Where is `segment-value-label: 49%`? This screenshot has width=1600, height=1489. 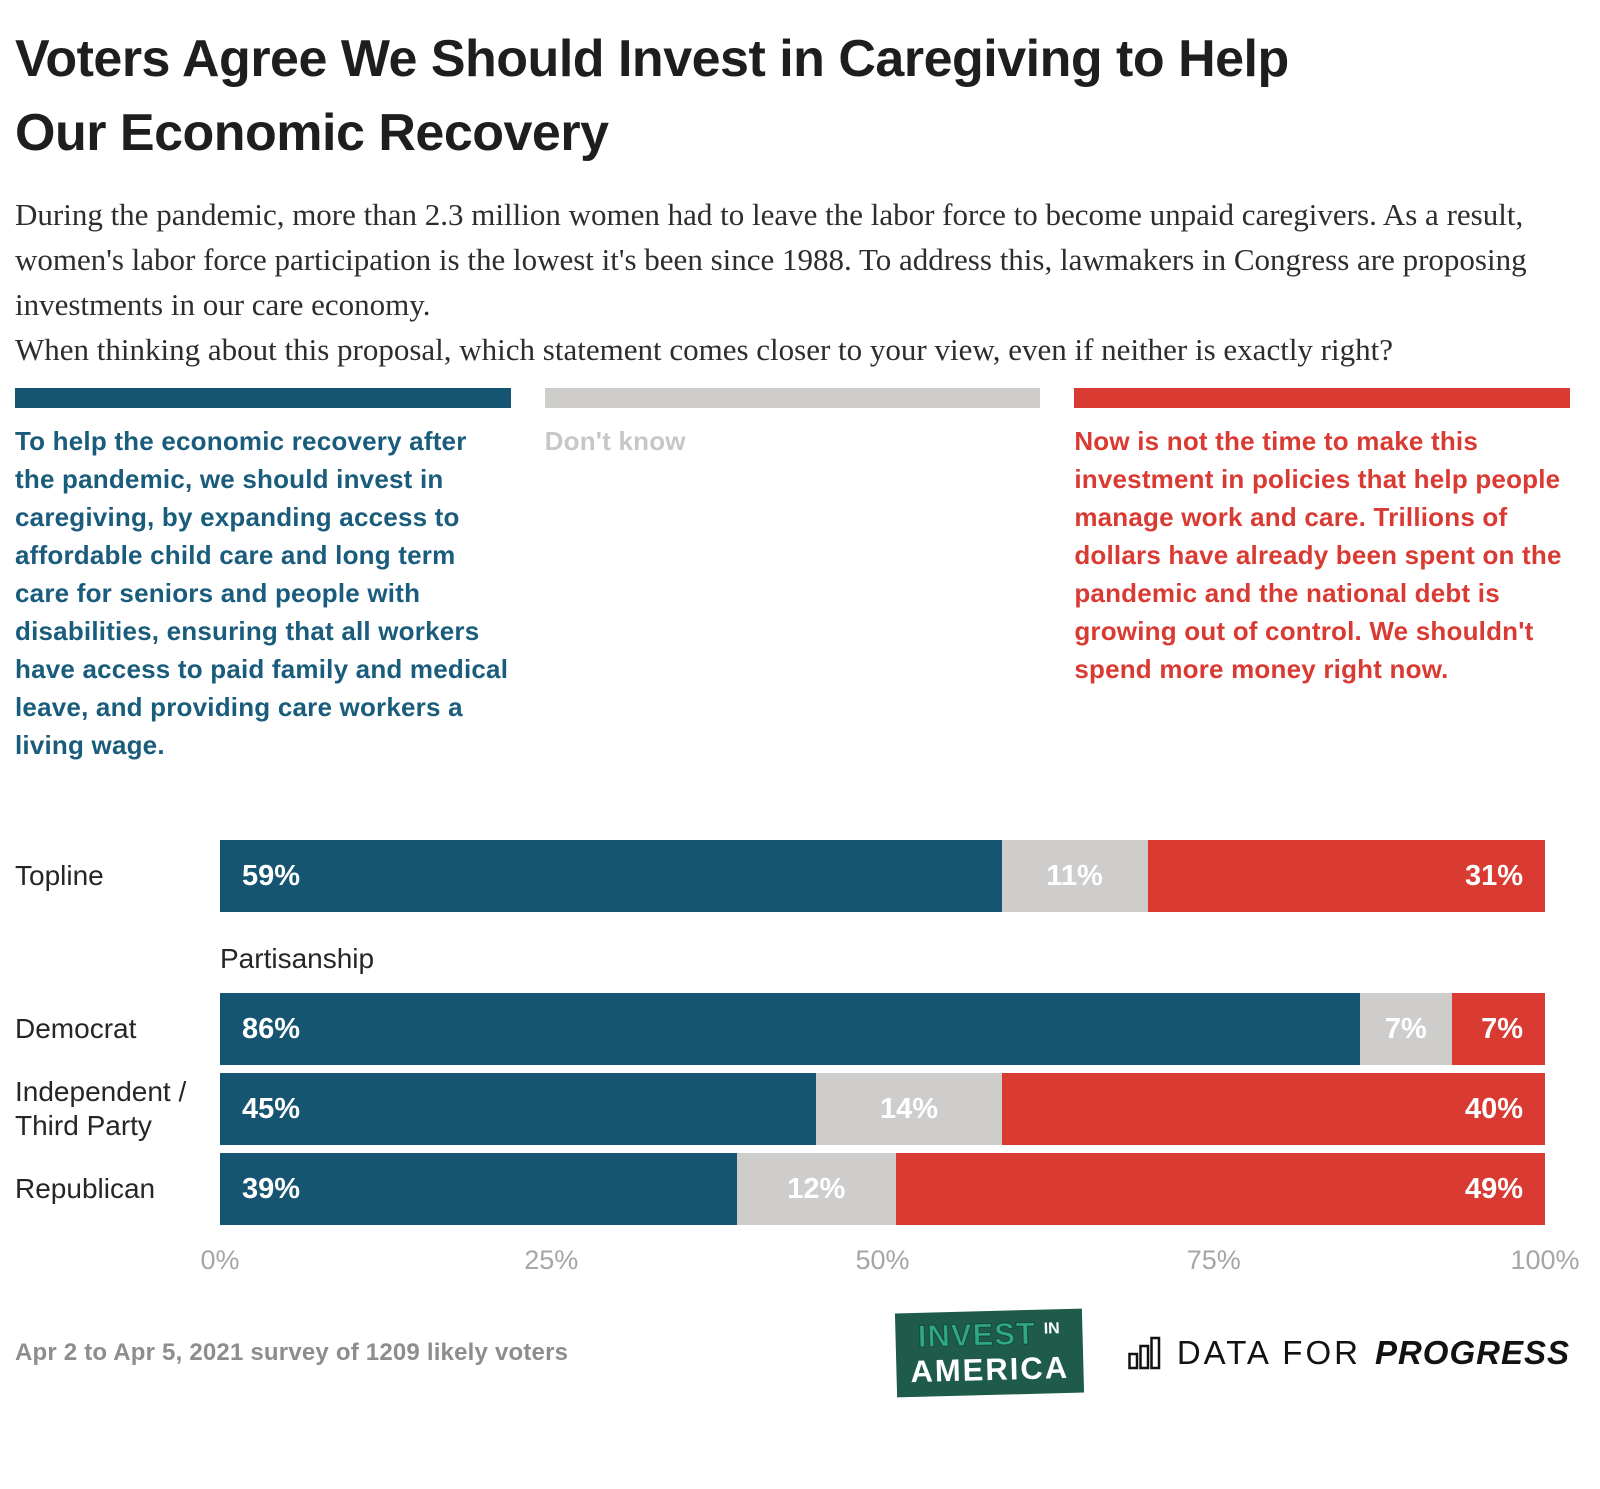 segment-value-label: 49% is located at coordinates (1493, 1188).